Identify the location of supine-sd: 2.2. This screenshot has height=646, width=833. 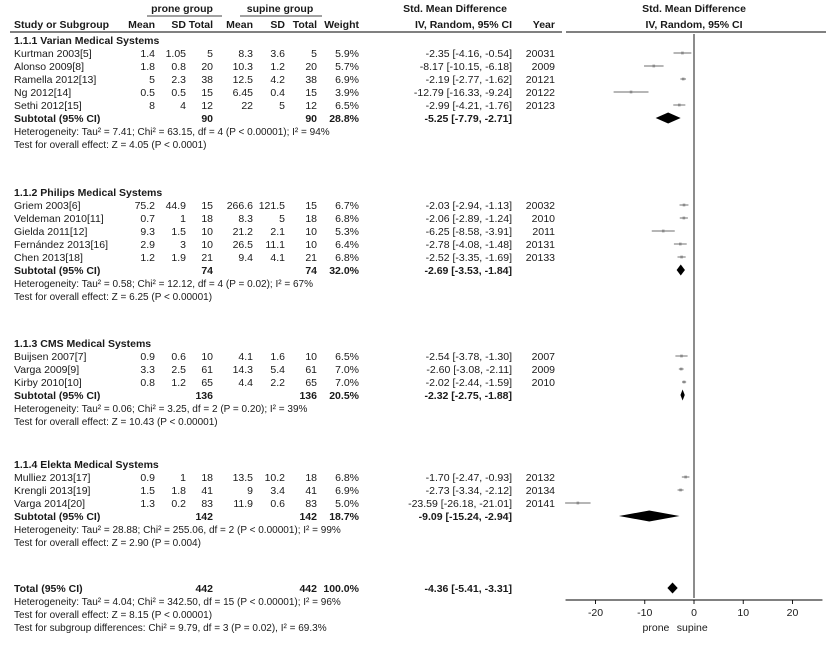
(277, 383).